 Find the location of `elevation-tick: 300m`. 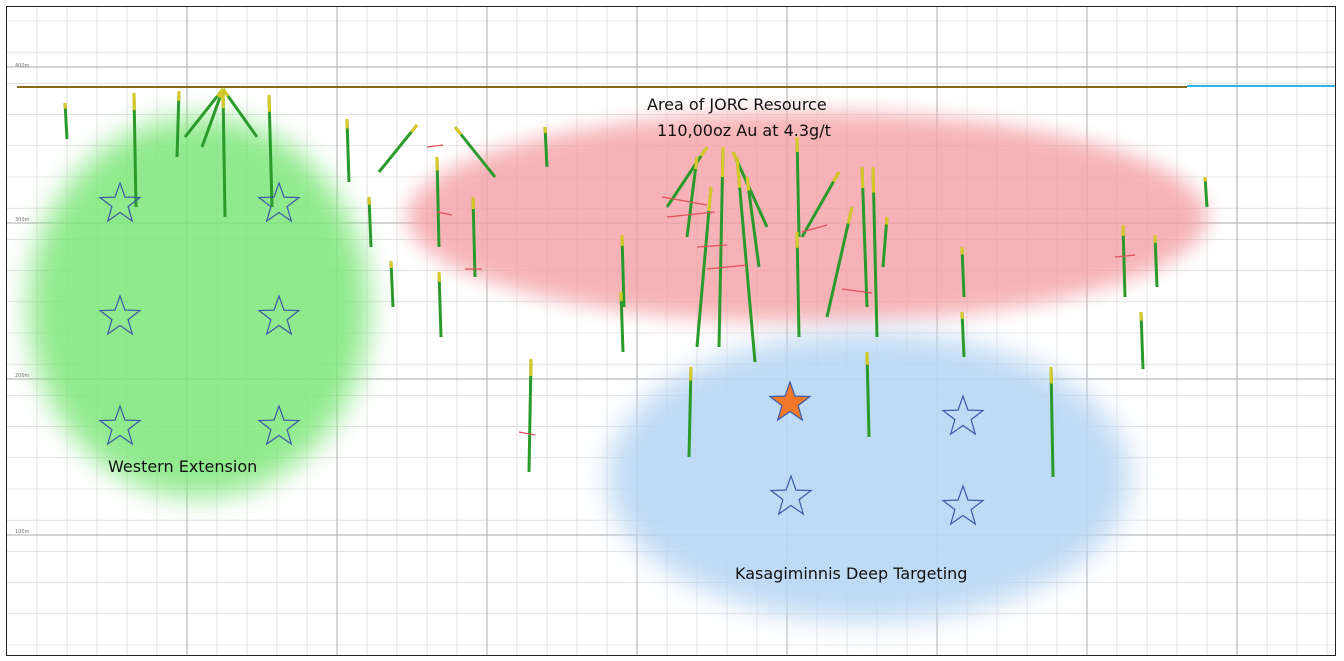

elevation-tick: 300m is located at coordinates (22, 220).